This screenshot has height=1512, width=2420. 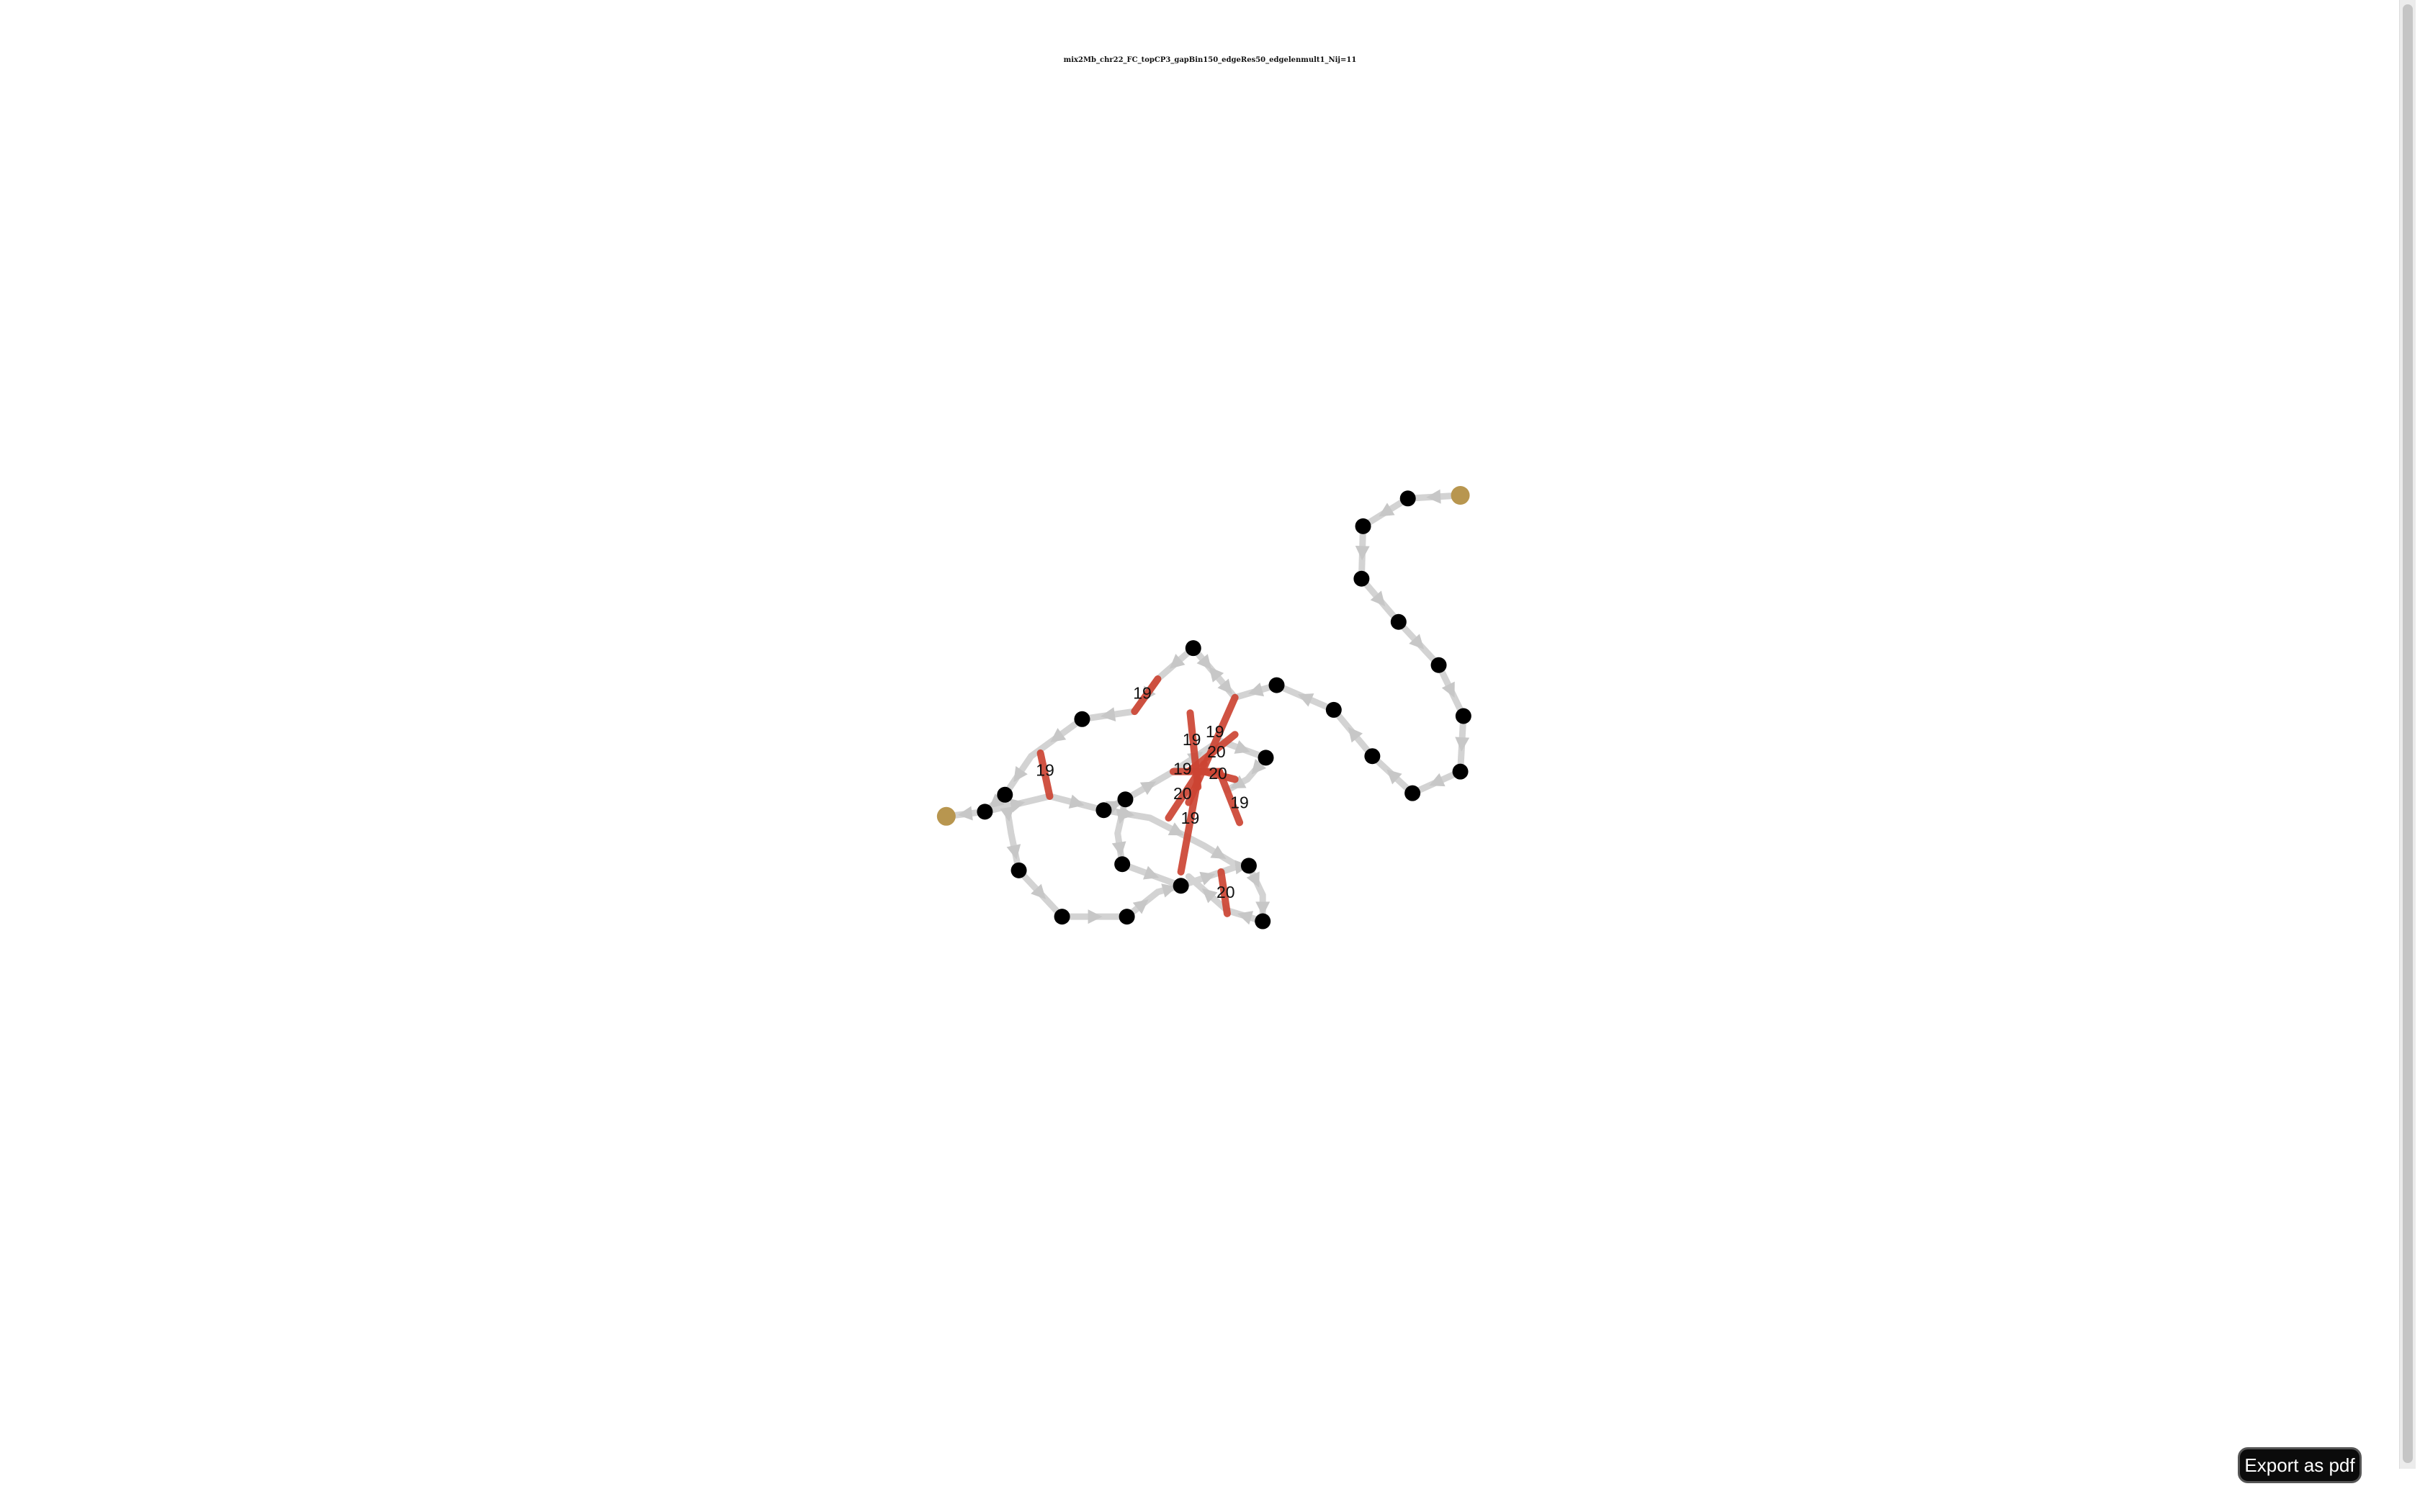 I want to click on scrollbar-thumb, so click(x=2408, y=733).